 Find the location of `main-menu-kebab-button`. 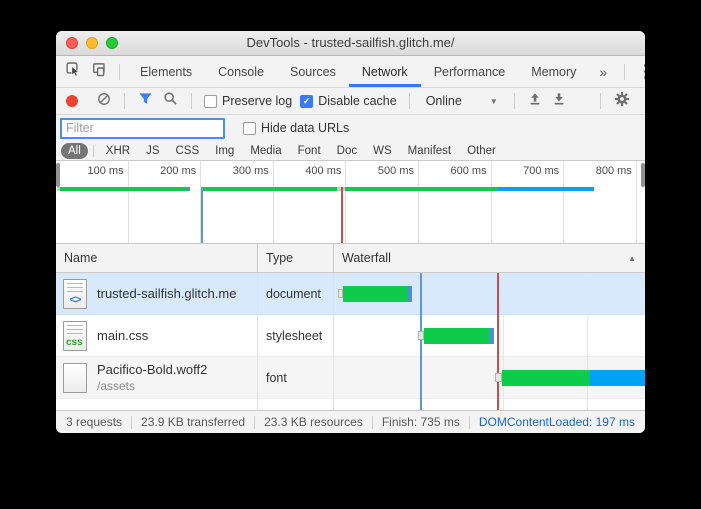

main-menu-kebab-button is located at coordinates (638, 71).